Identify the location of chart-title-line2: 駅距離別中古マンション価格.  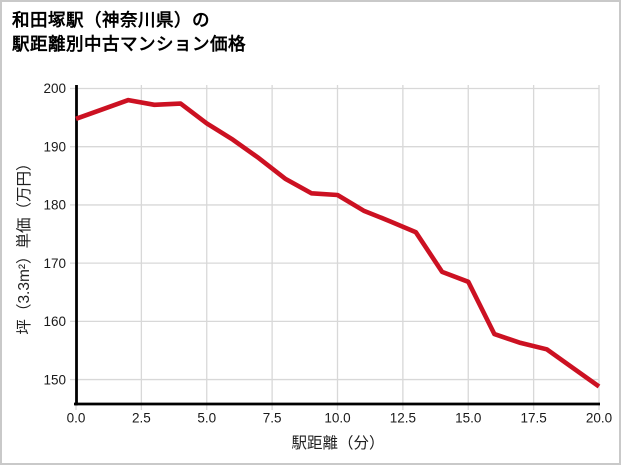
(129, 43).